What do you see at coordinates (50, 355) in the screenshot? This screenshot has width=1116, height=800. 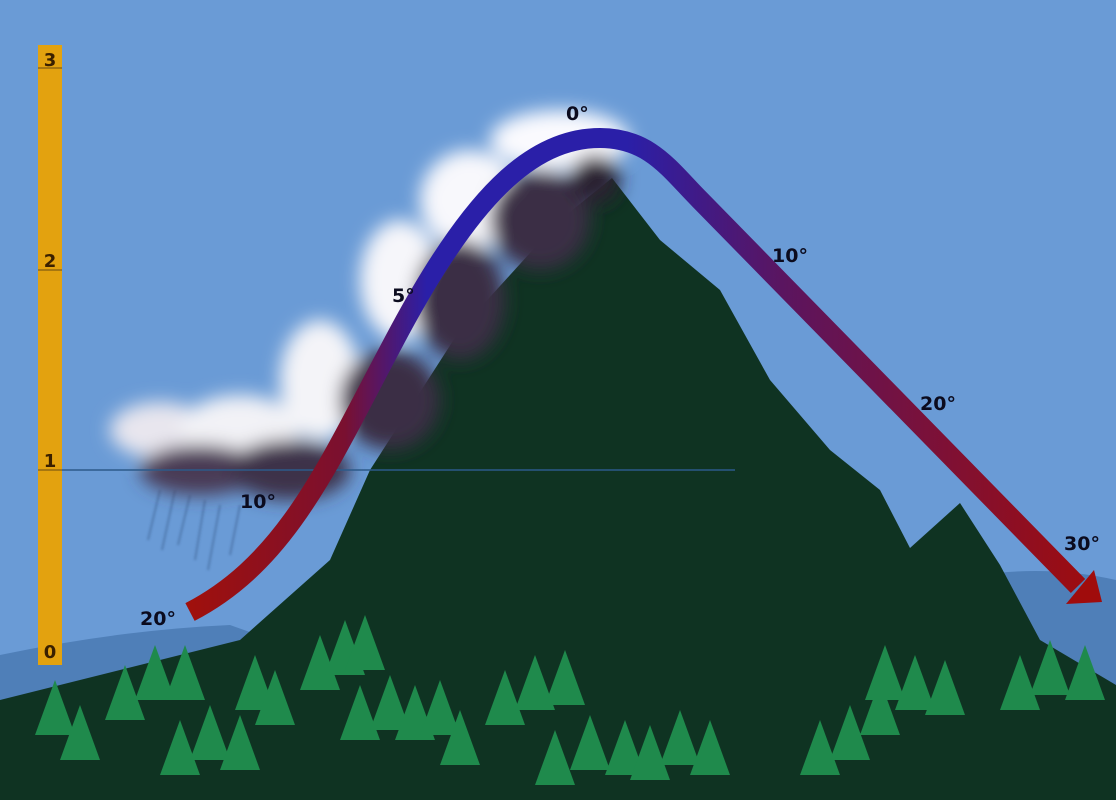 I see `height-scale: 3 2 1 0` at bounding box center [50, 355].